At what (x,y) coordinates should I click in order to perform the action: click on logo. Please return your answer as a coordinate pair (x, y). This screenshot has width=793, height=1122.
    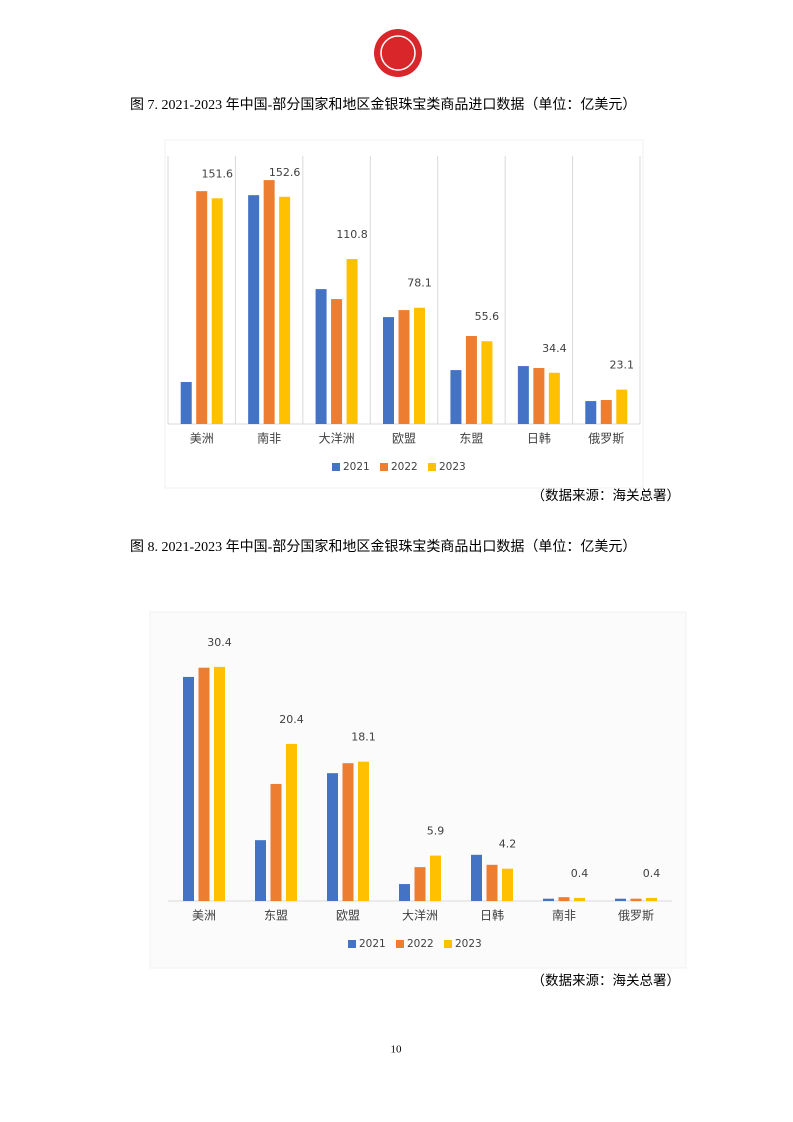
    Looking at the image, I should click on (398, 53).